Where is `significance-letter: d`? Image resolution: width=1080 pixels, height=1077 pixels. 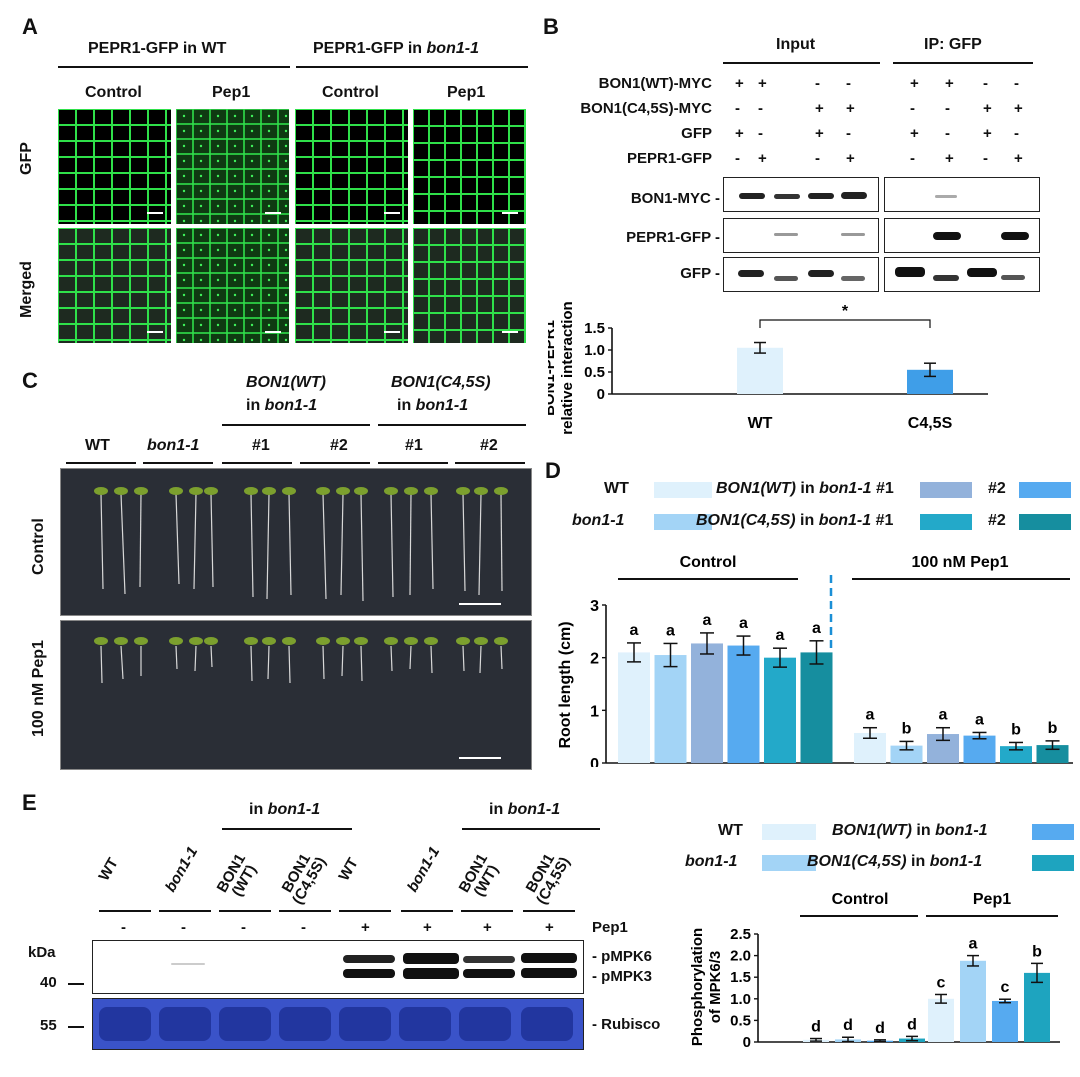
significance-letter: d is located at coordinates (912, 1024).